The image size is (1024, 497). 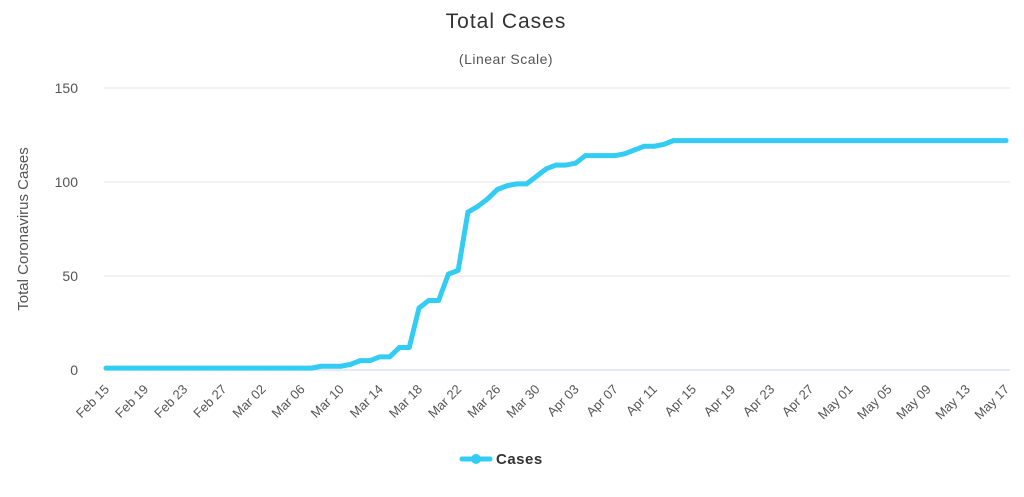 I want to click on x-tick-label: Feb 23, so click(x=170, y=401).